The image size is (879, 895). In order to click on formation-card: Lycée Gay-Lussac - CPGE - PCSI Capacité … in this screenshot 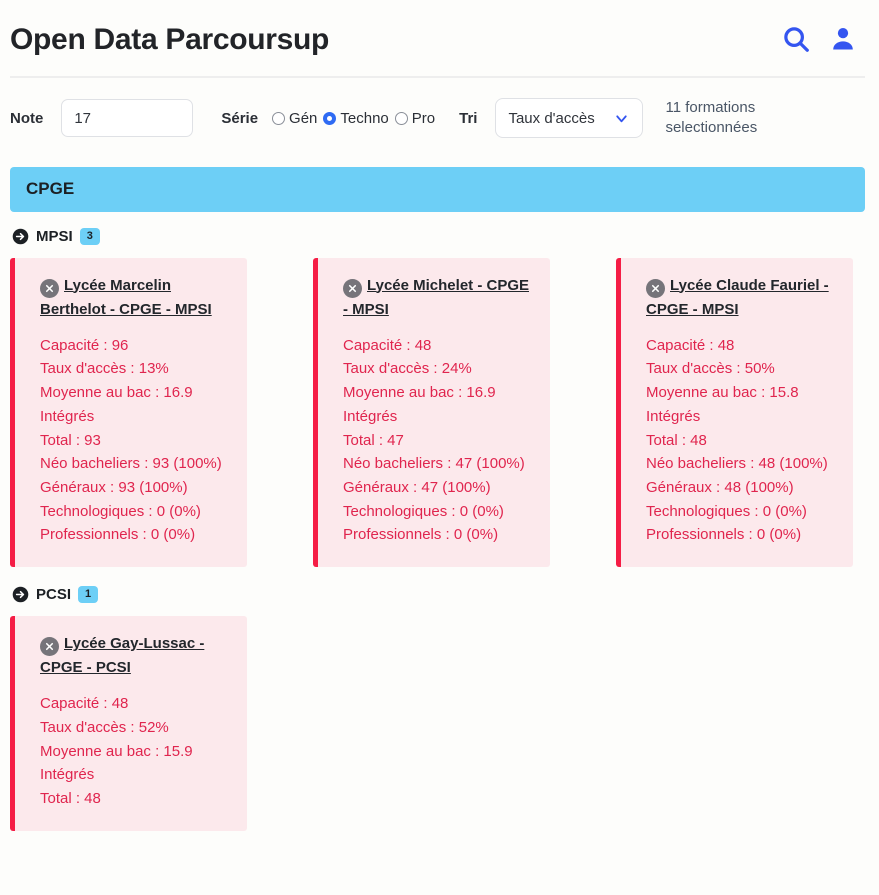, I will do `click(128, 723)`.